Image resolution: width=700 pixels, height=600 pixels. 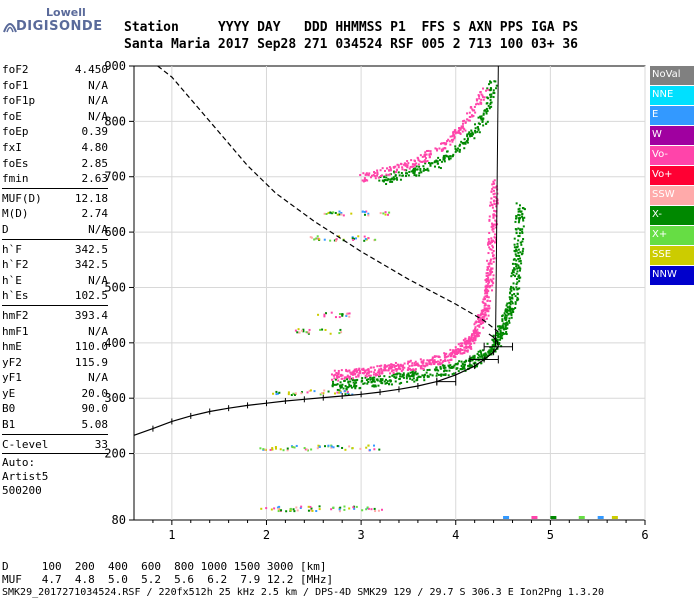 I want to click on hdr-hhmmss-label: HHMMSS, so click(x=359, y=27).